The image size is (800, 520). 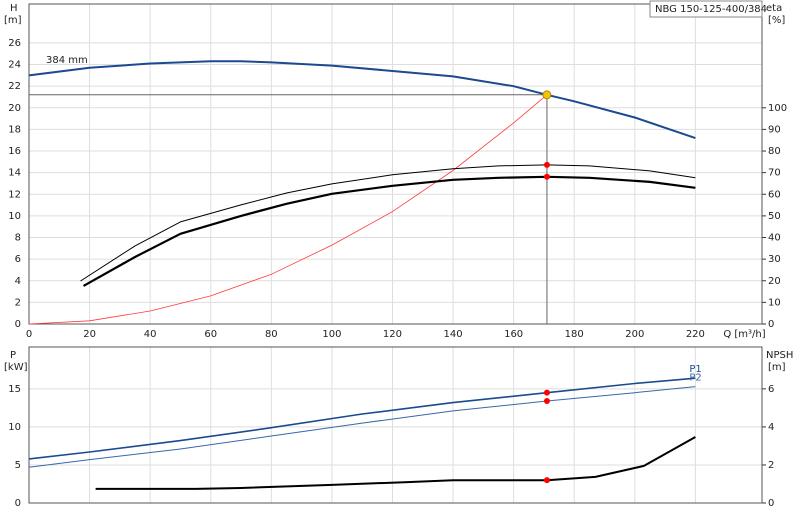 I want to click on x-tick-label: 200, so click(x=634, y=334).